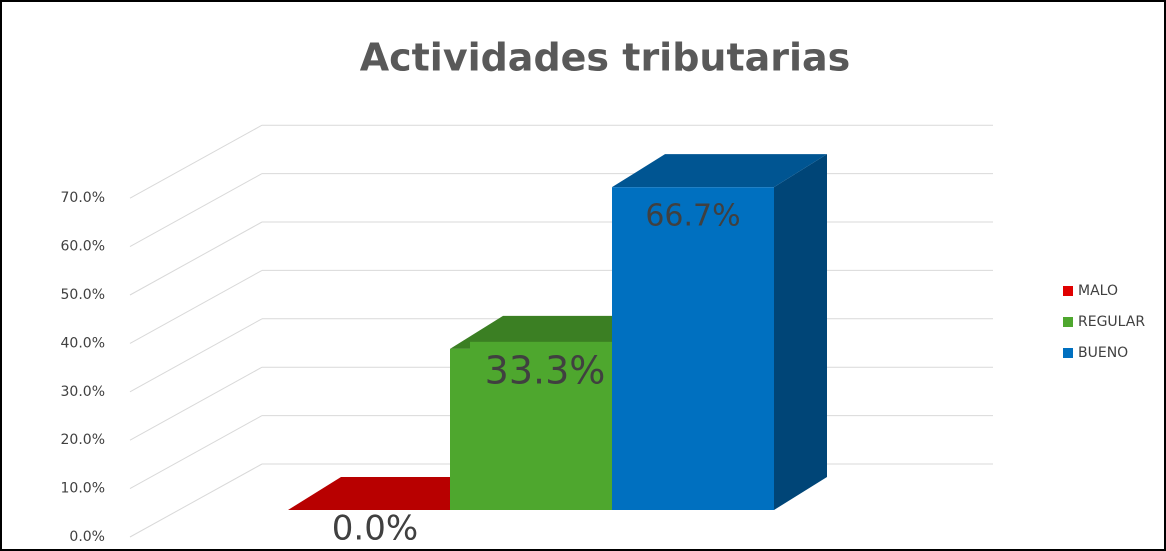  Describe the element at coordinates (83, 198) in the screenshot. I see `y-tick-label: 70.0%` at that location.